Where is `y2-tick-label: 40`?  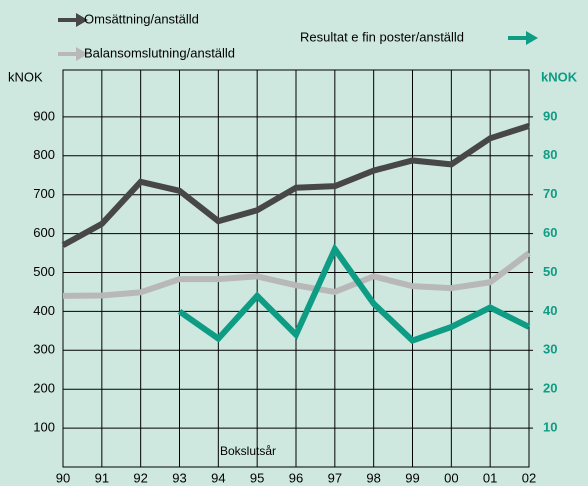
y2-tick-label: 40 is located at coordinates (550, 310).